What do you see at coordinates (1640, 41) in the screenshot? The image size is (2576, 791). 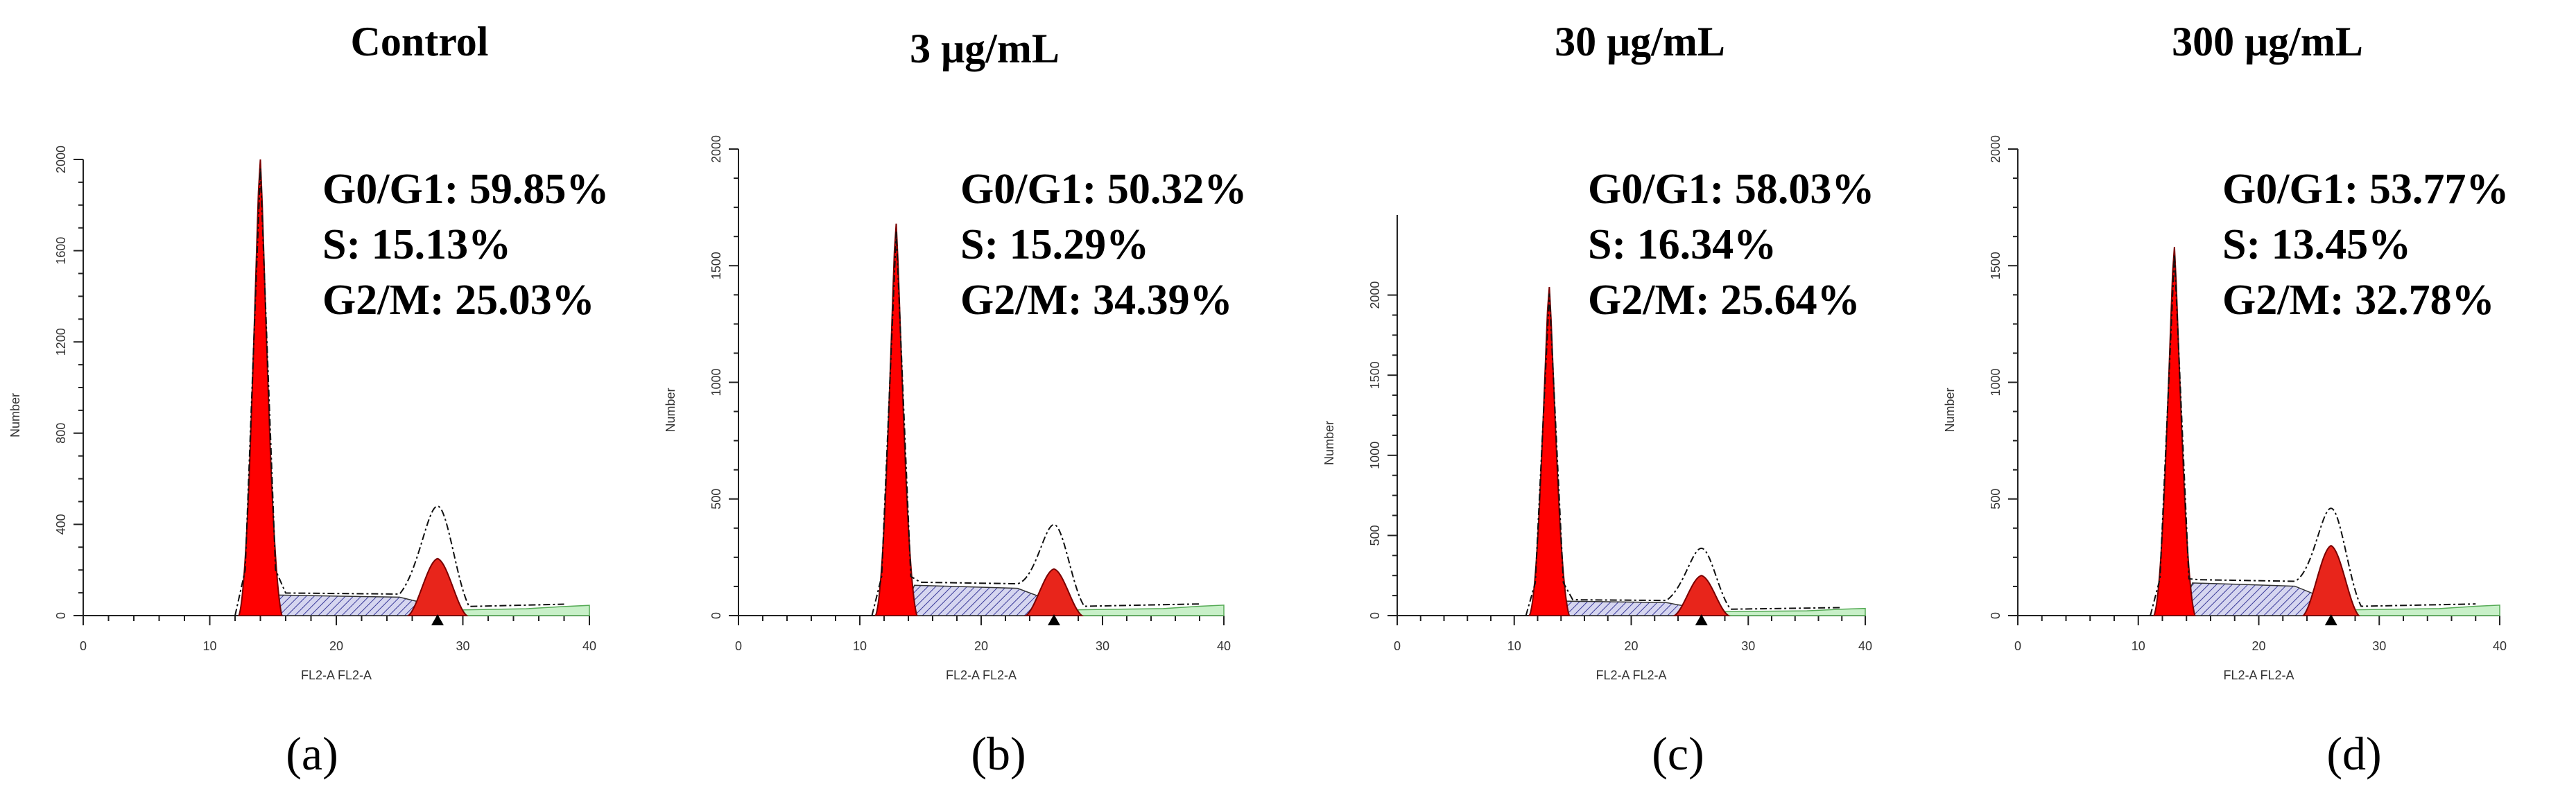 I see `panel-title: 30 μg/mL` at bounding box center [1640, 41].